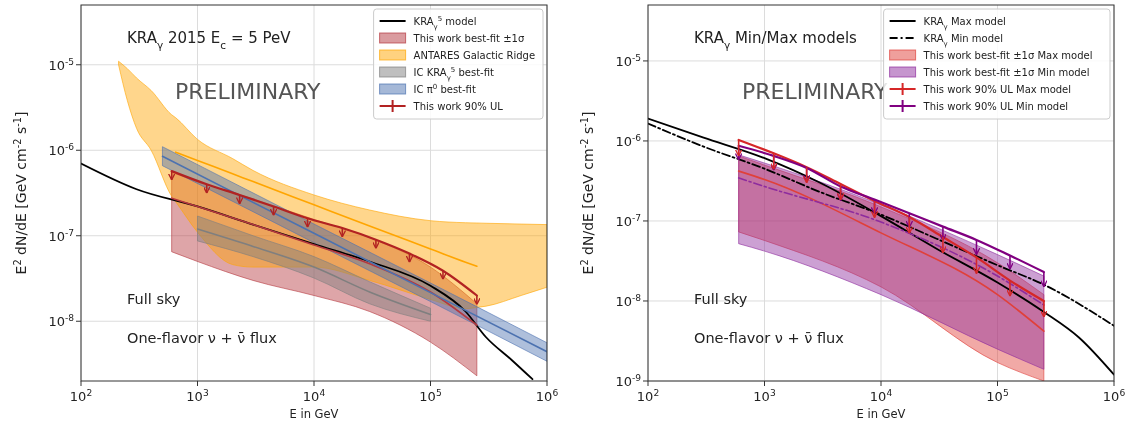 Image resolution: width=1133 pixels, height=426 pixels. What do you see at coordinates (997, 89) in the screenshot?
I see `legend-label: This work 90% UL Max model` at bounding box center [997, 89].